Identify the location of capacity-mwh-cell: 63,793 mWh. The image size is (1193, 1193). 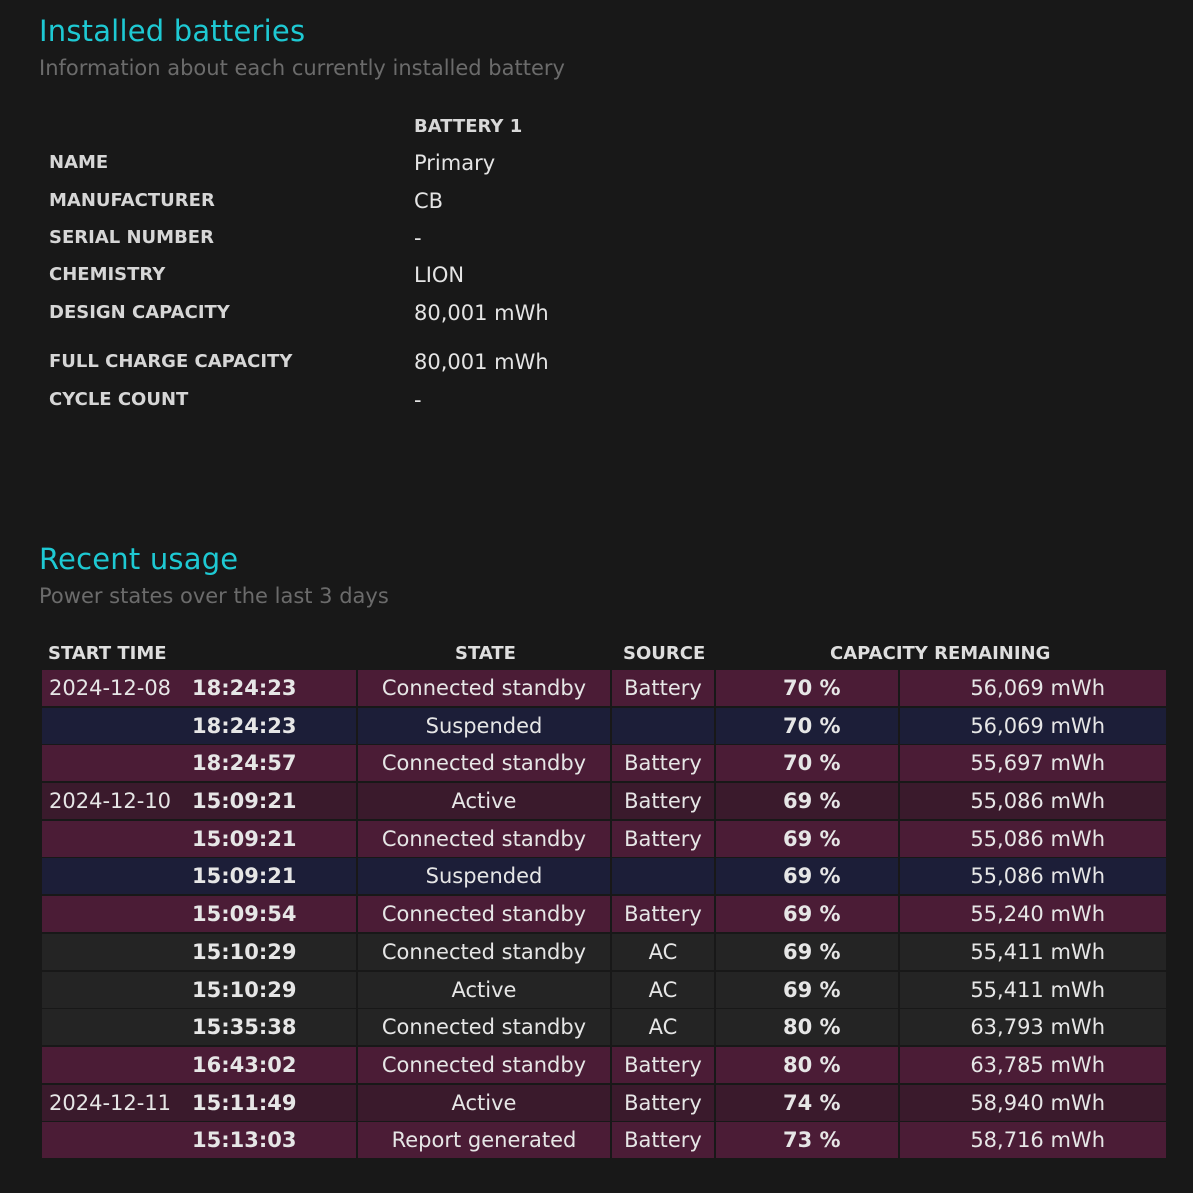
(1033, 1027).